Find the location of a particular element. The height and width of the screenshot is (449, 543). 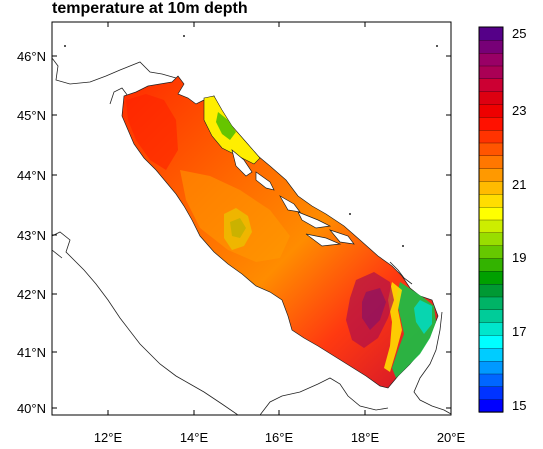

lat-label-45: 45°N is located at coordinates (31, 115).